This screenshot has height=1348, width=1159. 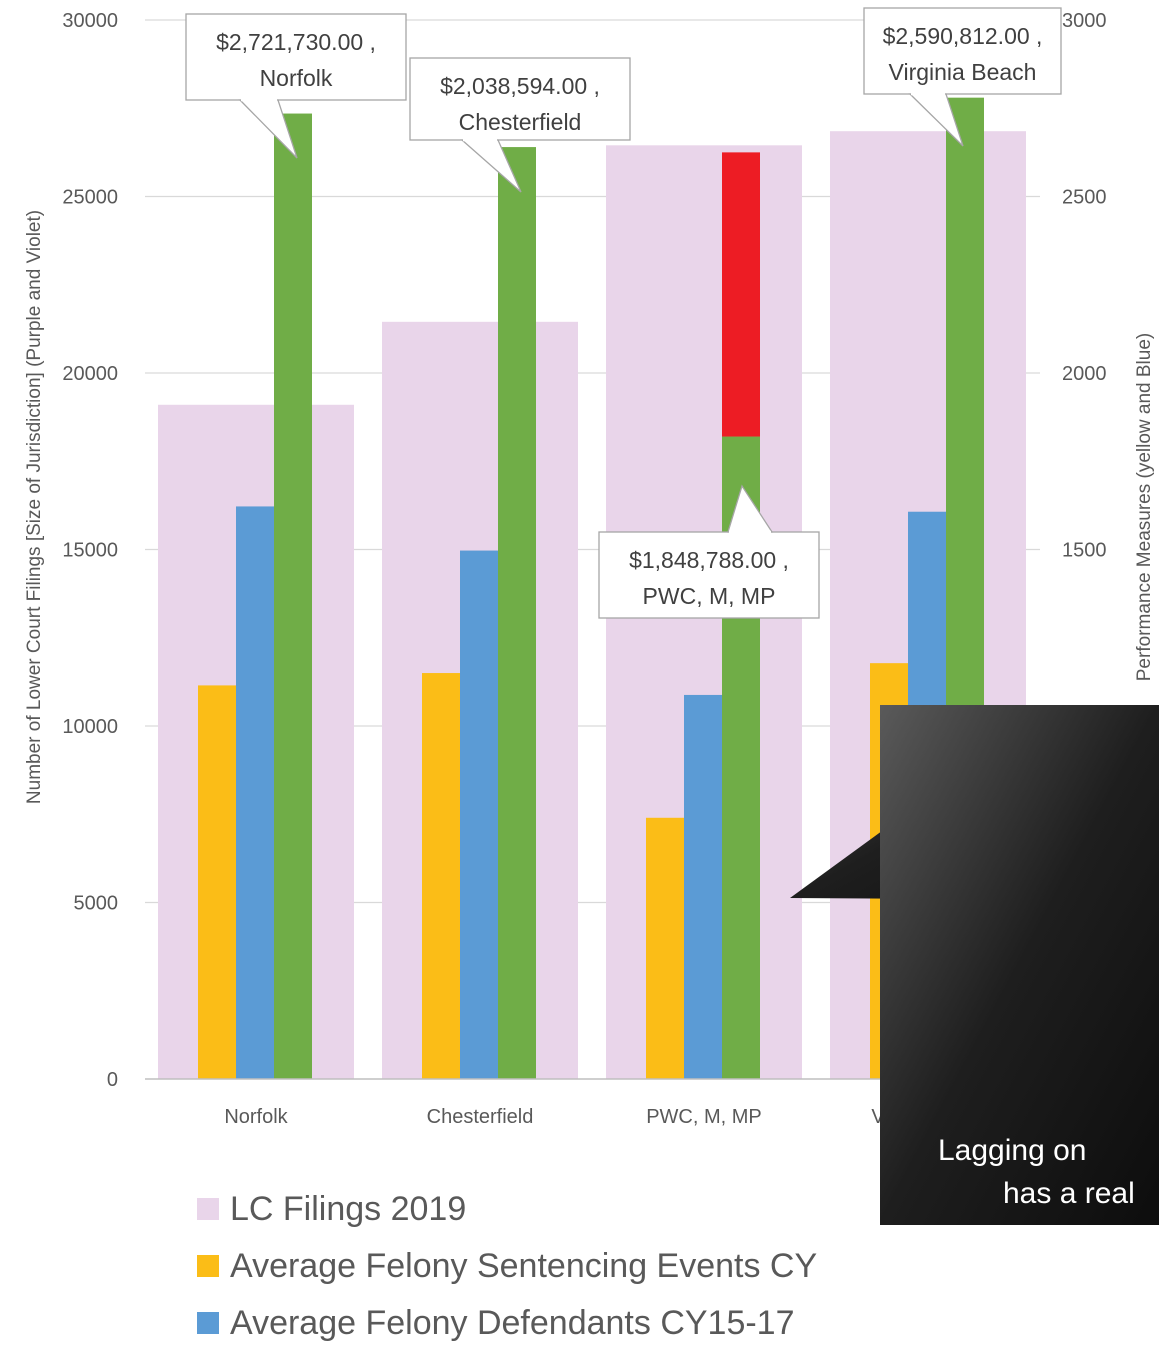 I want to click on callout-value: $2,590,812.00 ,, so click(x=963, y=36).